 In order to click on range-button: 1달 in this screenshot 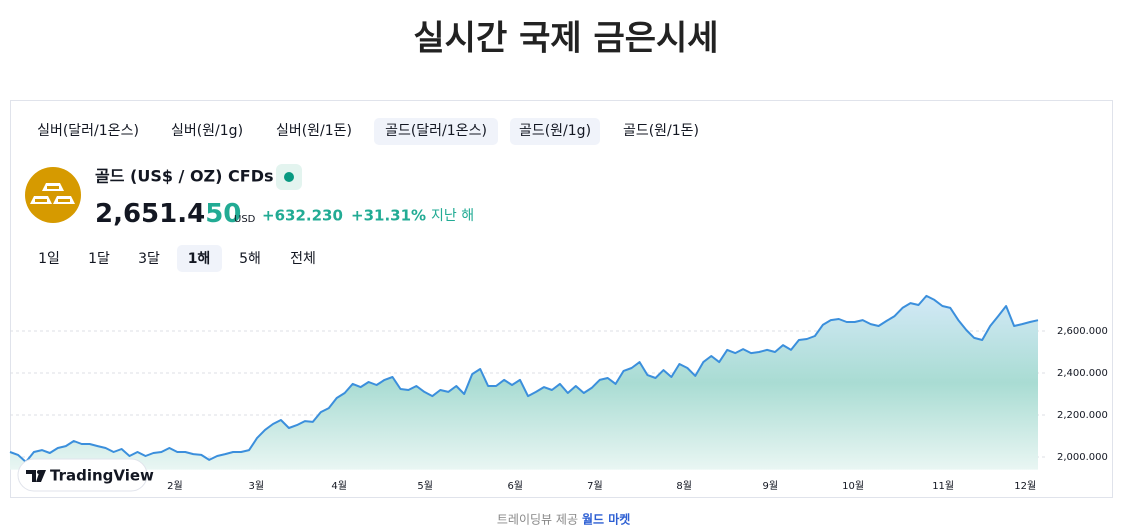, I will do `click(99, 259)`.